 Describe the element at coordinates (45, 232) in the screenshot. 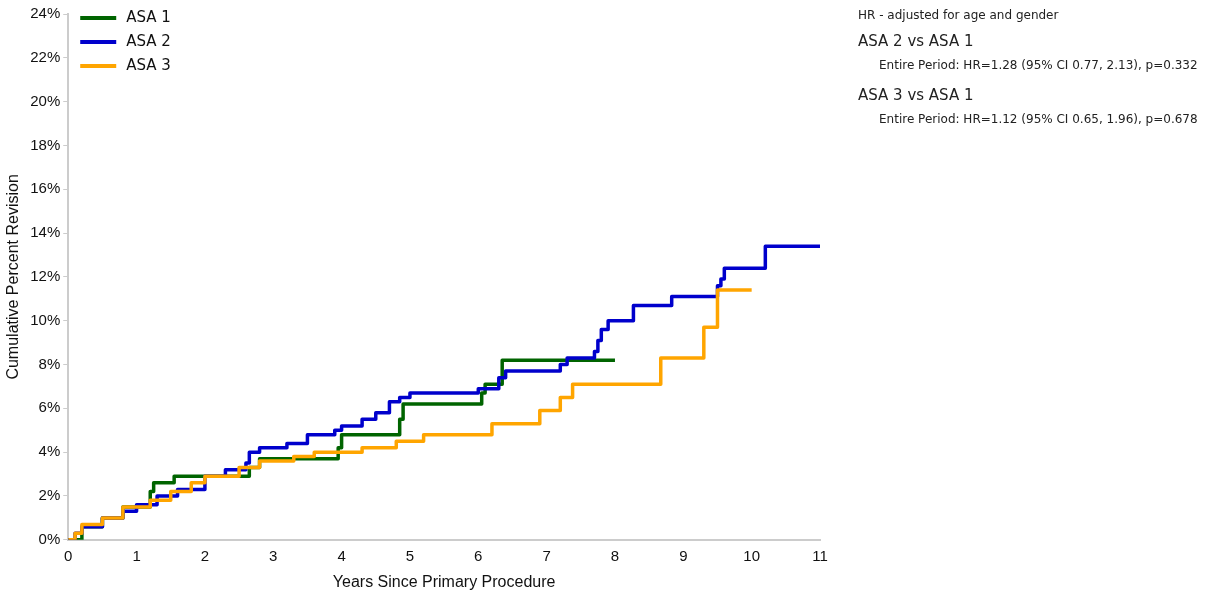

I see `y-tick-label: 14%` at that location.